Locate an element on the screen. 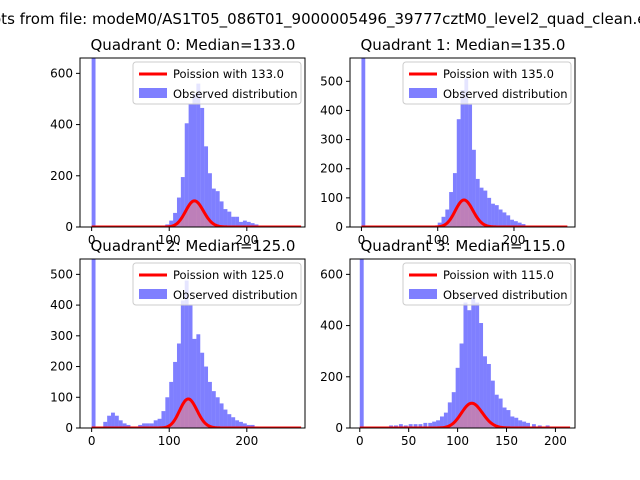 The width and height of the screenshot is (640, 480). poisson-fill is located at coordinates (196, 413).